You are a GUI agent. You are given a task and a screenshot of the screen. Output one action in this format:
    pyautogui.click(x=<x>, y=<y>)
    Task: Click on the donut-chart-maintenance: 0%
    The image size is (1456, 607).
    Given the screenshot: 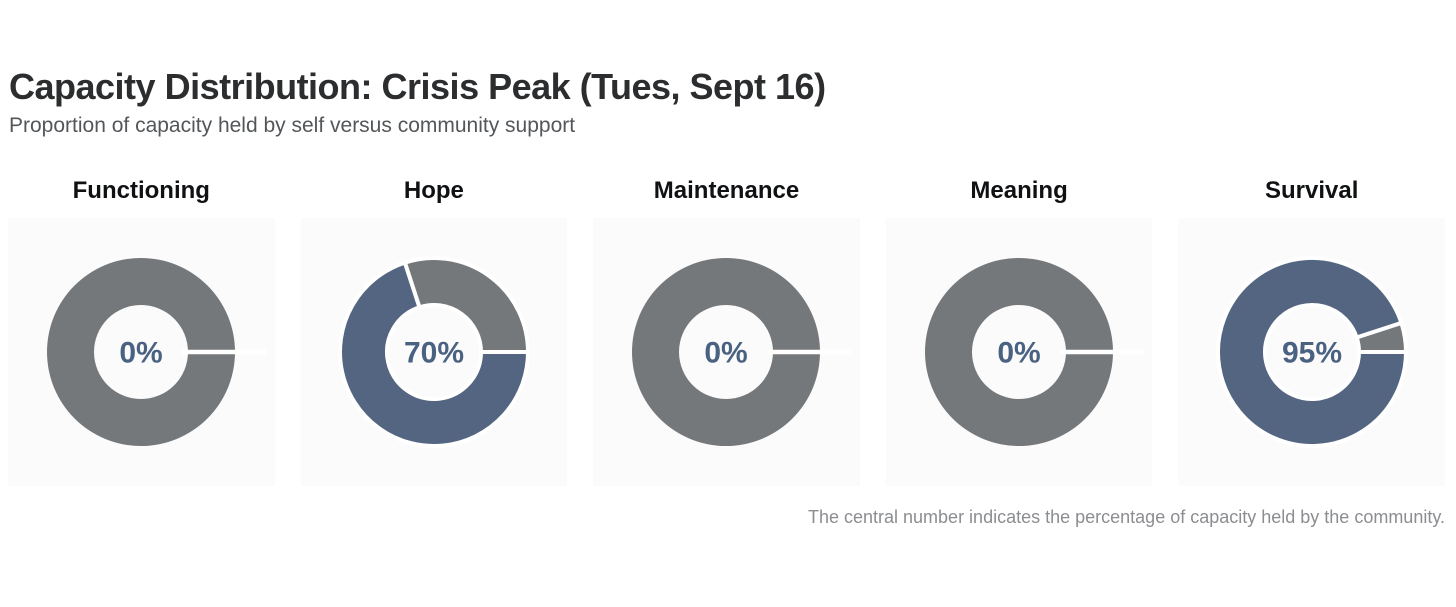 What is the action you would take?
    pyautogui.click(x=742, y=351)
    